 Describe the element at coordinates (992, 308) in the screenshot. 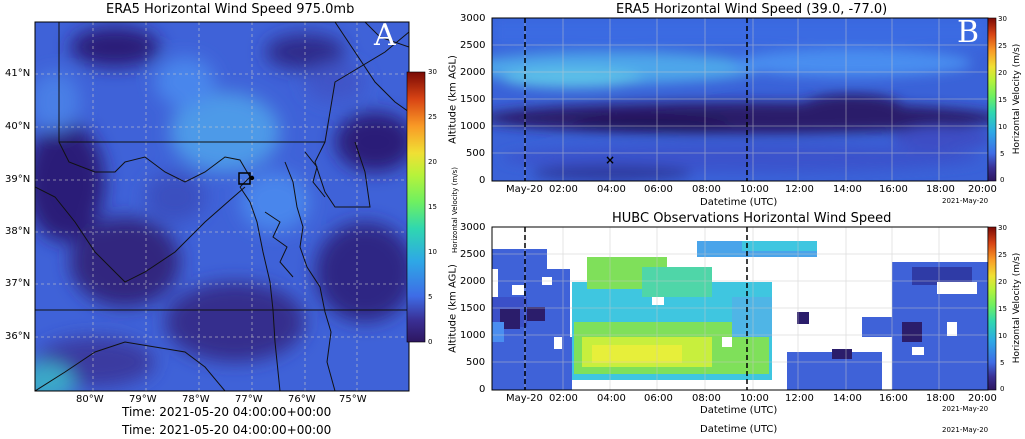

I see `panel-c-colorbar` at that location.